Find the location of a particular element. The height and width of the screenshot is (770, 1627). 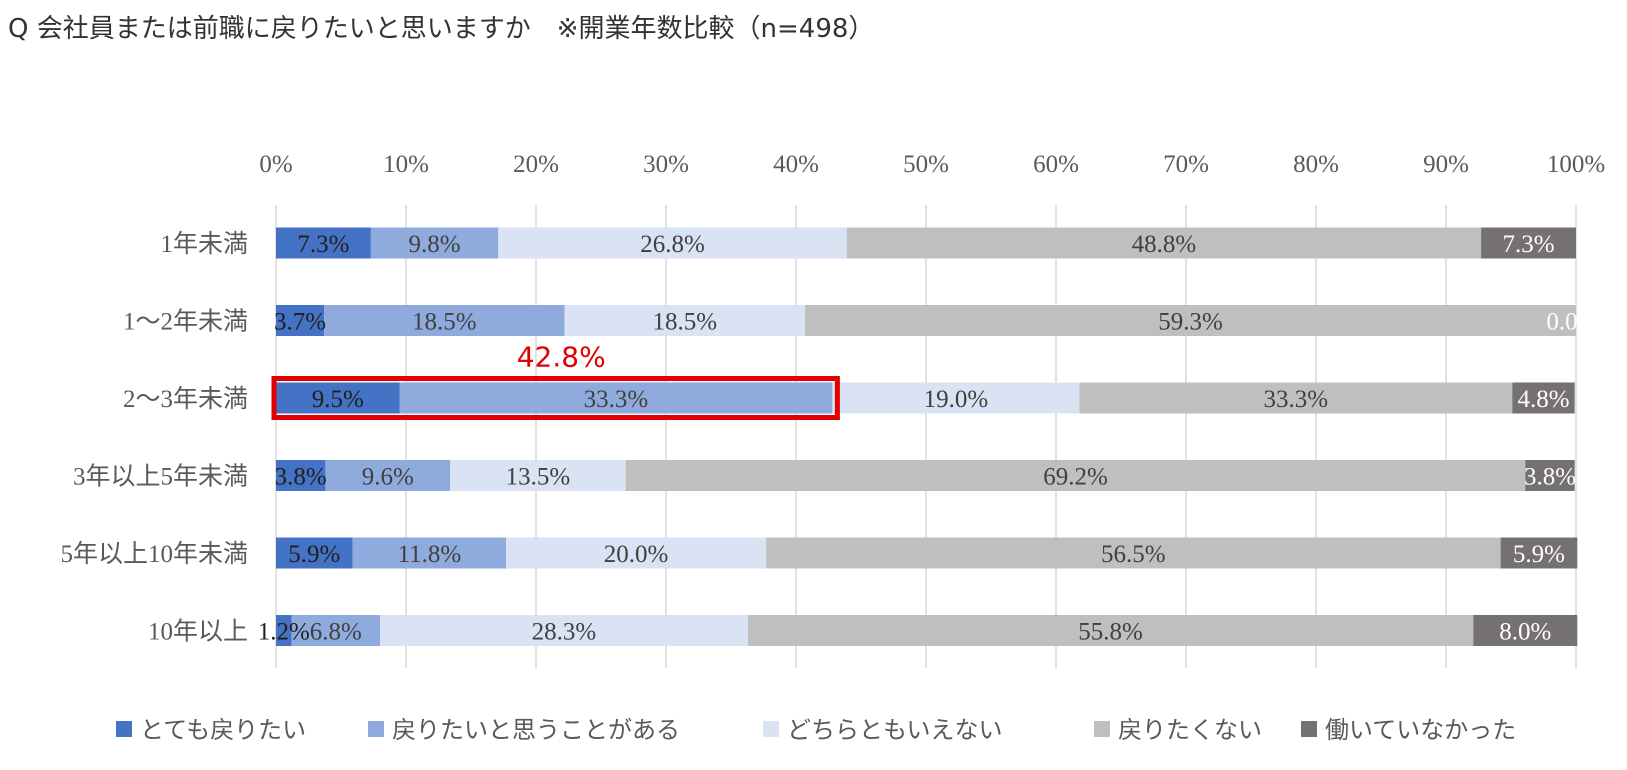

x-tick-label: 80% is located at coordinates (1316, 164).